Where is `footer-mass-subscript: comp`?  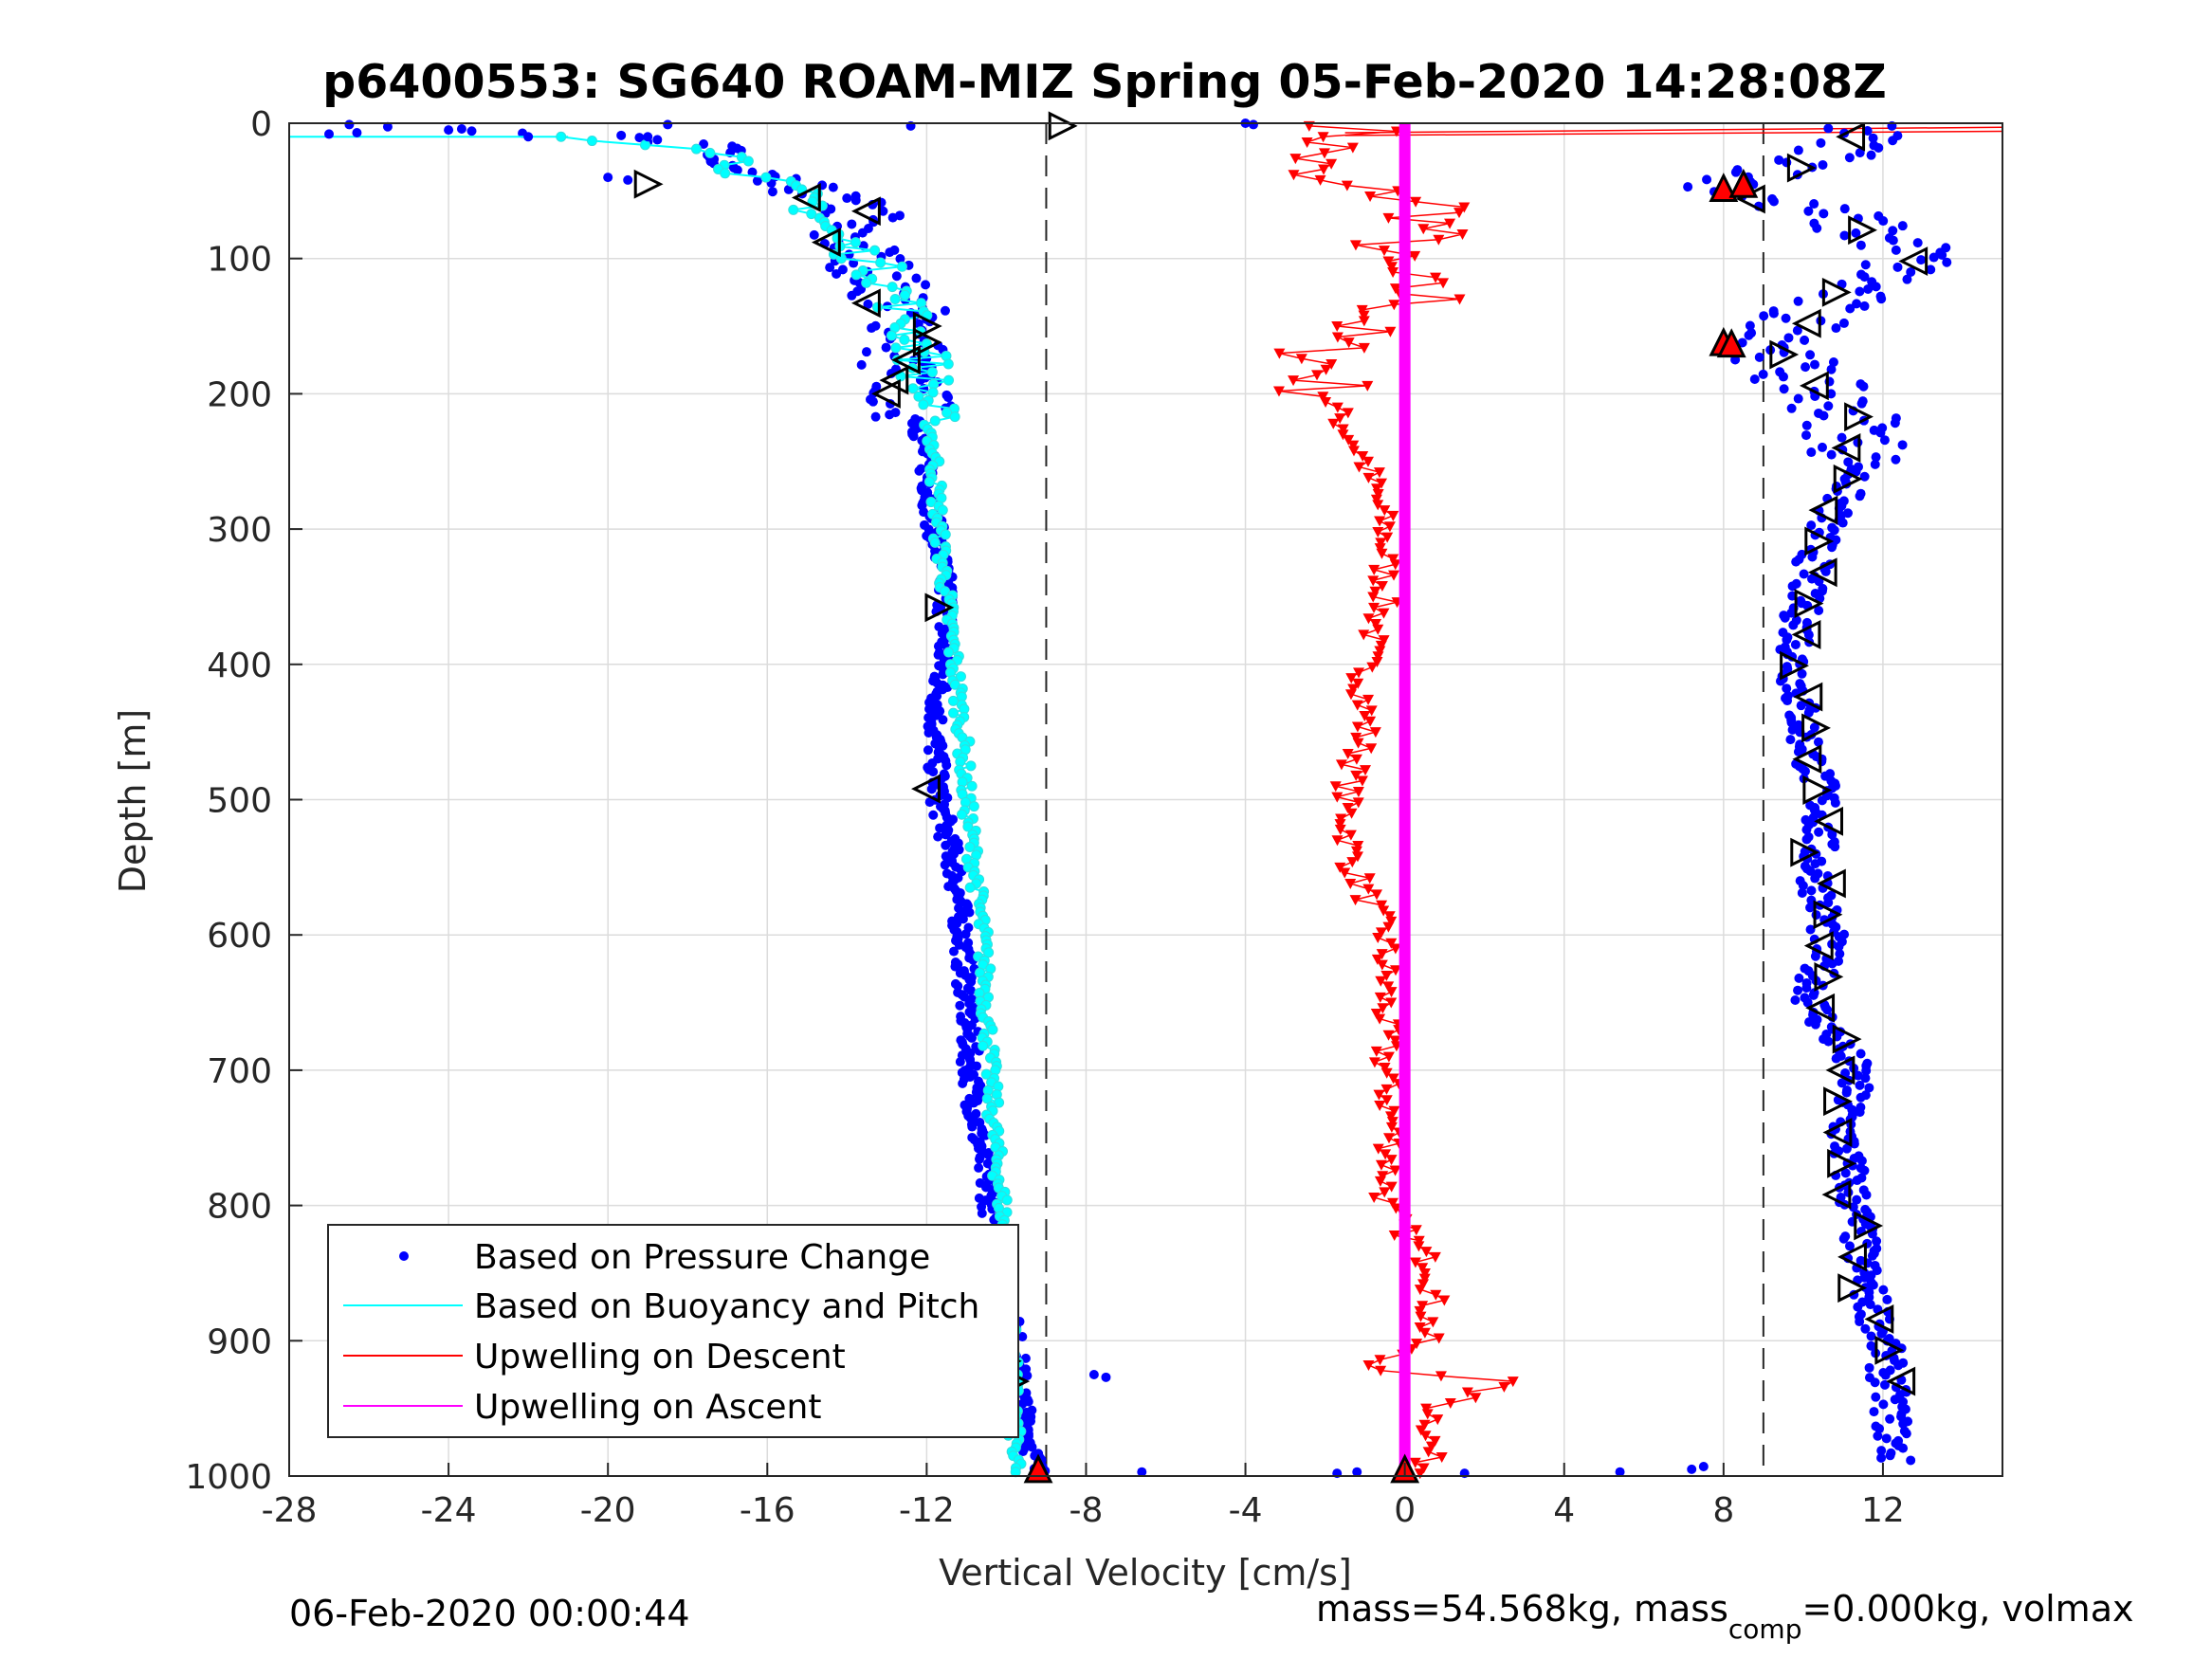
footer-mass-subscript: comp is located at coordinates (1765, 1629).